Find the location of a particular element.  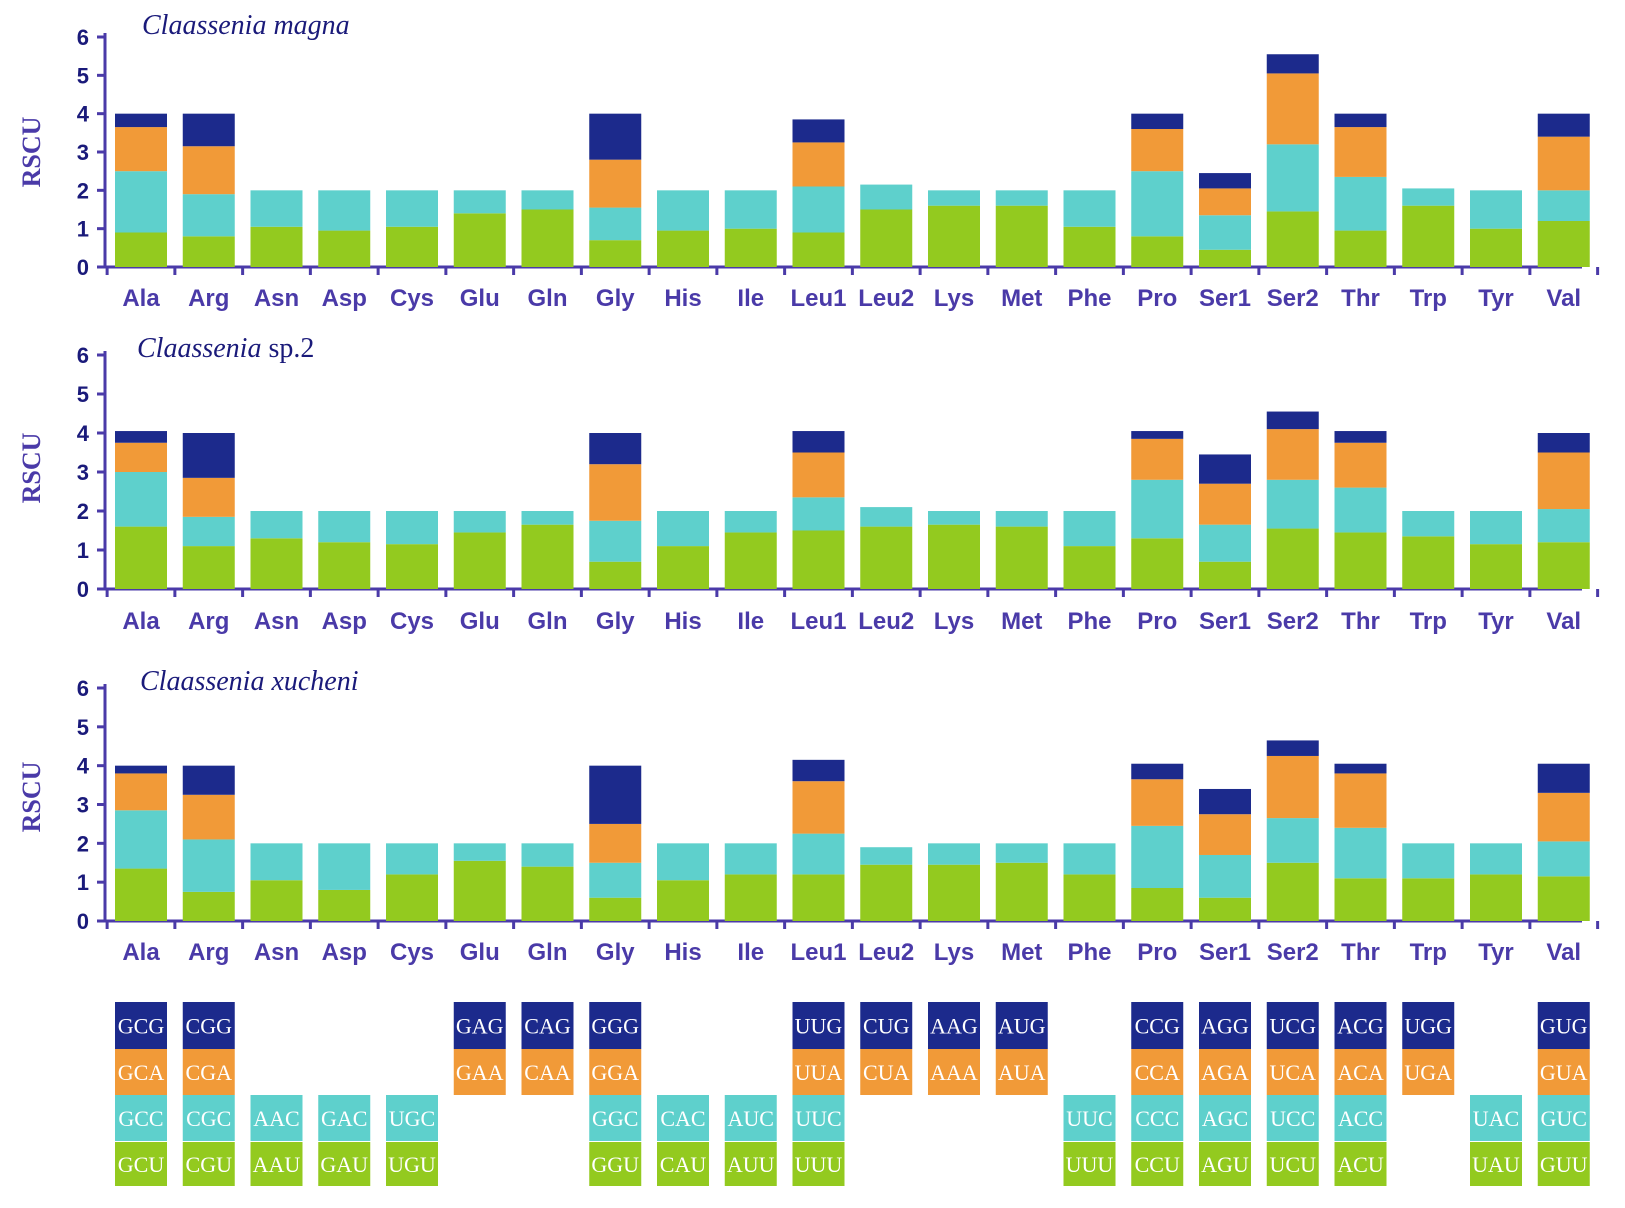

x-tick-label: Gln is located at coordinates (548, 621).